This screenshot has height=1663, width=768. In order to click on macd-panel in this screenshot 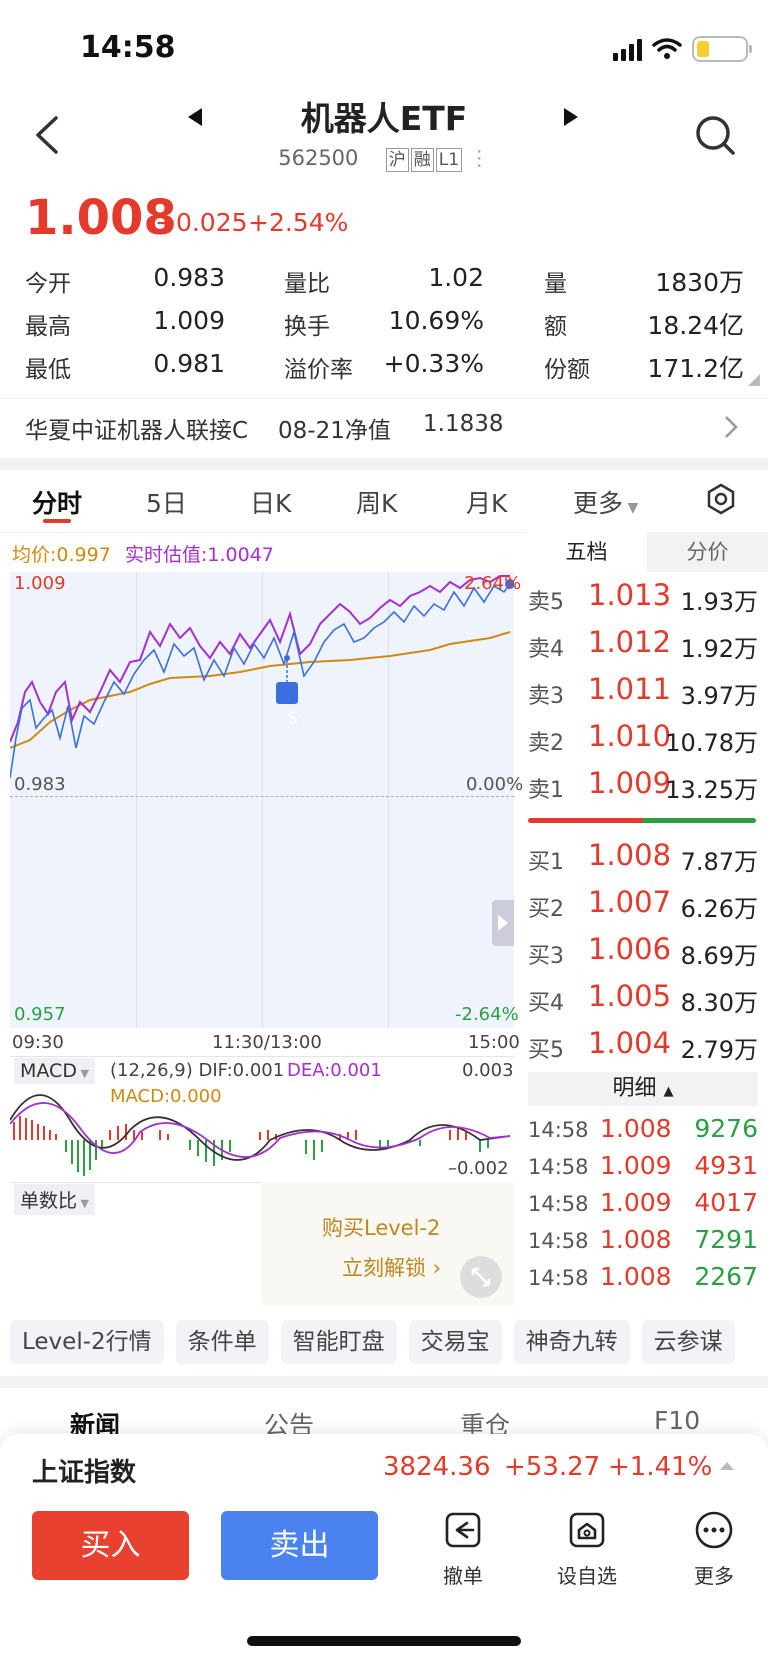, I will do `click(262, 1119)`.